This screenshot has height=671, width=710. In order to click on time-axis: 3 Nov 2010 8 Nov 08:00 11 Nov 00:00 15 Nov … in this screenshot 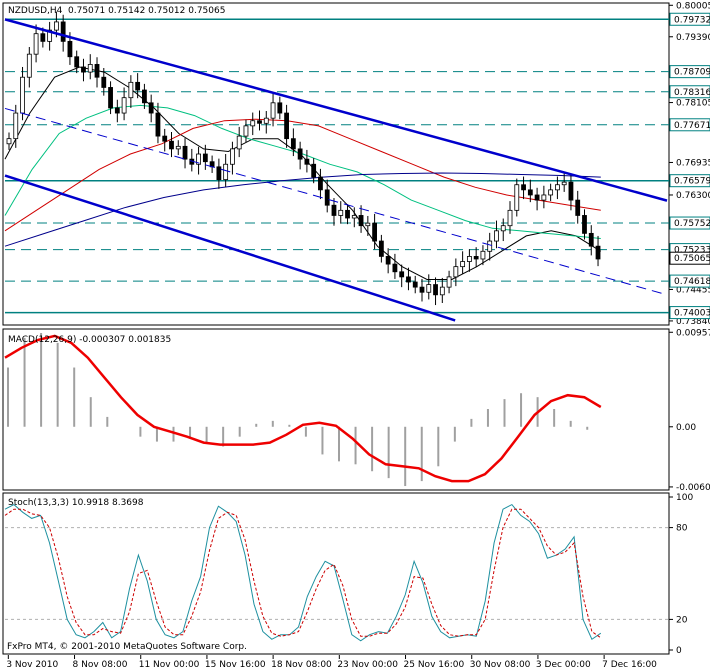, I will do `click(331, 662)`.